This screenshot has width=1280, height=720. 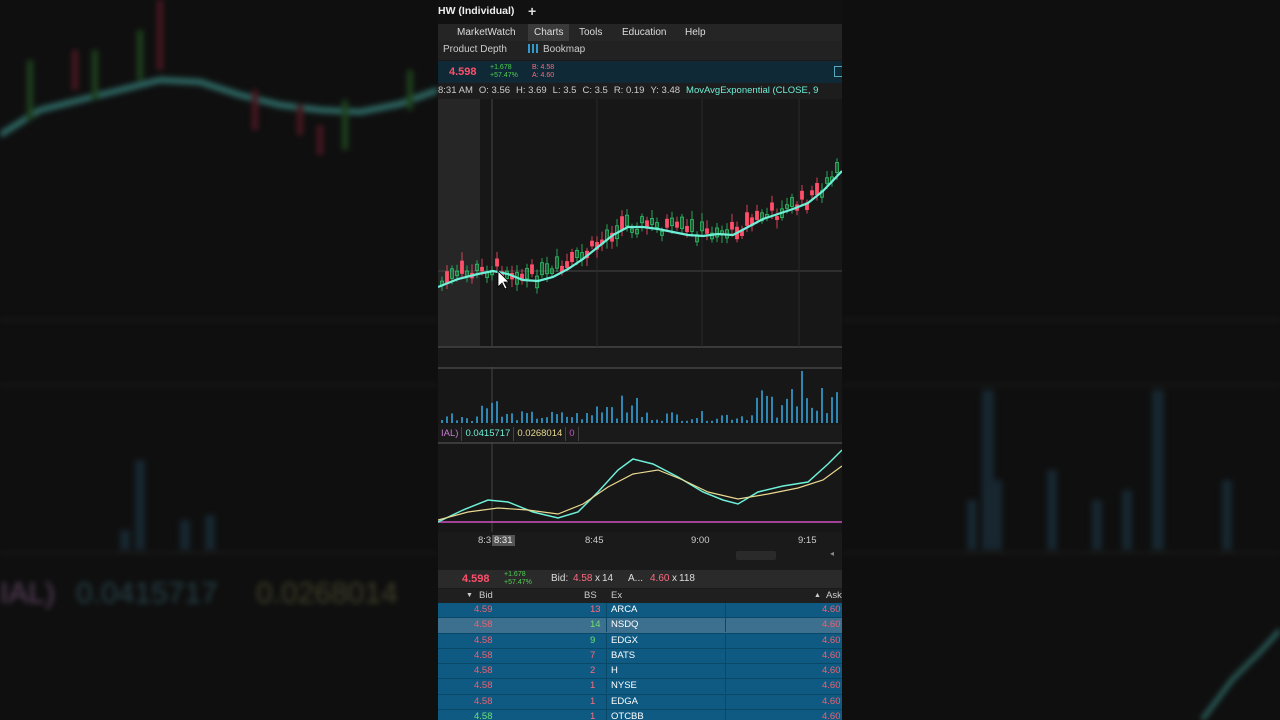 I want to click on menu-item-marketwatch: MarketWatch, so click(x=486, y=32).